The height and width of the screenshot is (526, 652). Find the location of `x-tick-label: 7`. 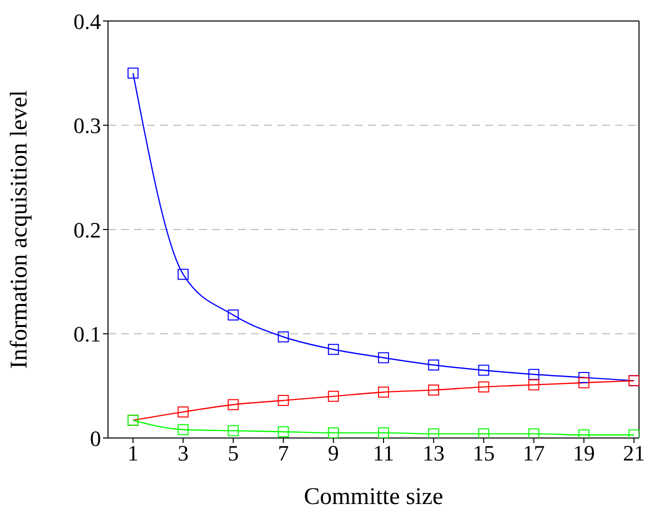

x-tick-label: 7 is located at coordinates (283, 453).